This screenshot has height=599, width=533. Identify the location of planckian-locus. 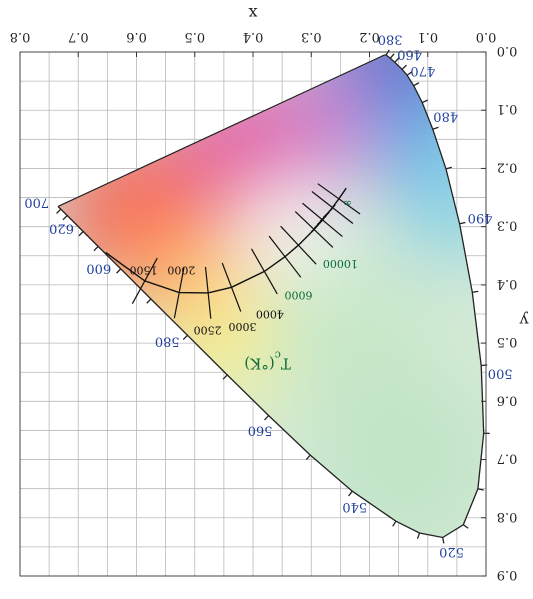
(233, 251).